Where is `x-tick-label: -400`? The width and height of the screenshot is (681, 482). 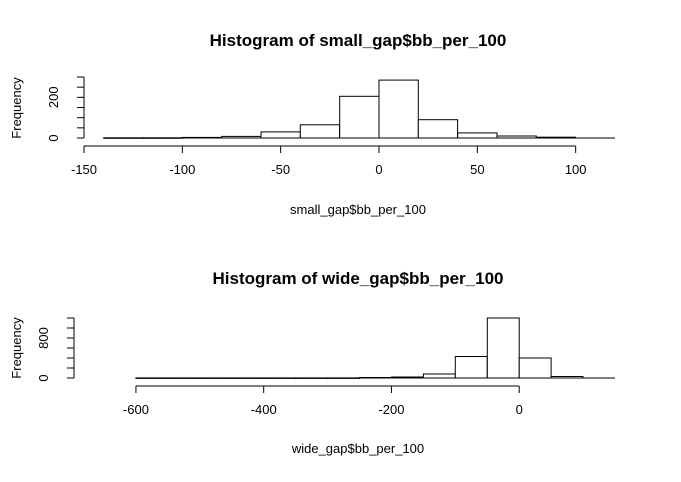
x-tick-label: -400 is located at coordinates (264, 409).